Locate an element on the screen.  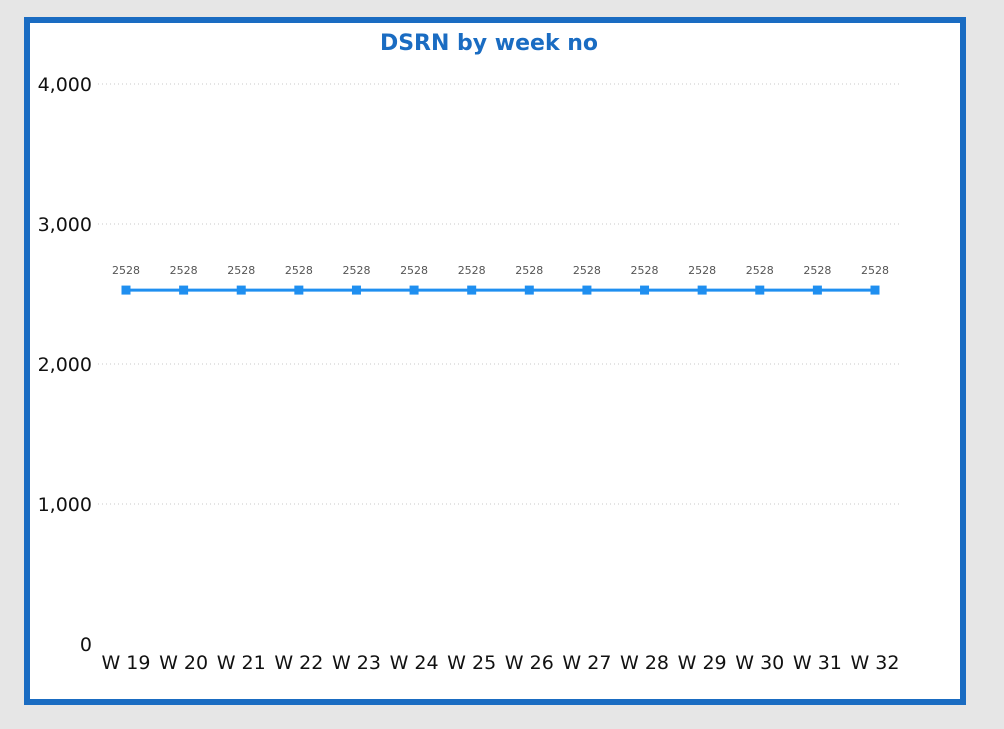
x-tick-label: W 23 is located at coordinates (356, 663).